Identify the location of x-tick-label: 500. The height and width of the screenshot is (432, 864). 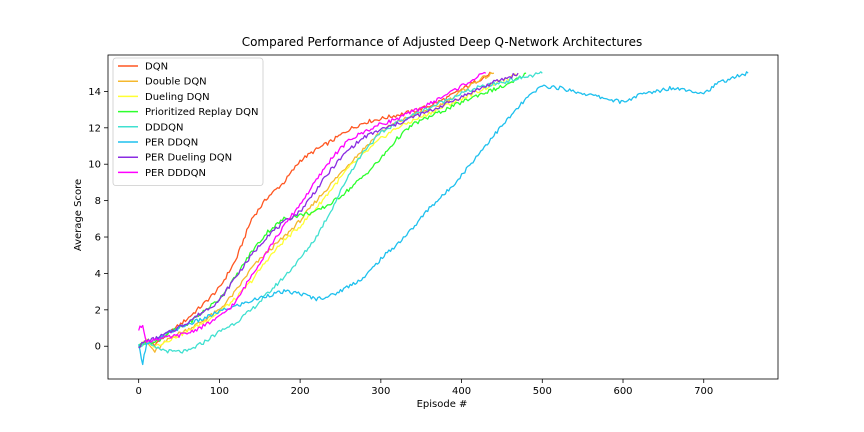
(542, 391).